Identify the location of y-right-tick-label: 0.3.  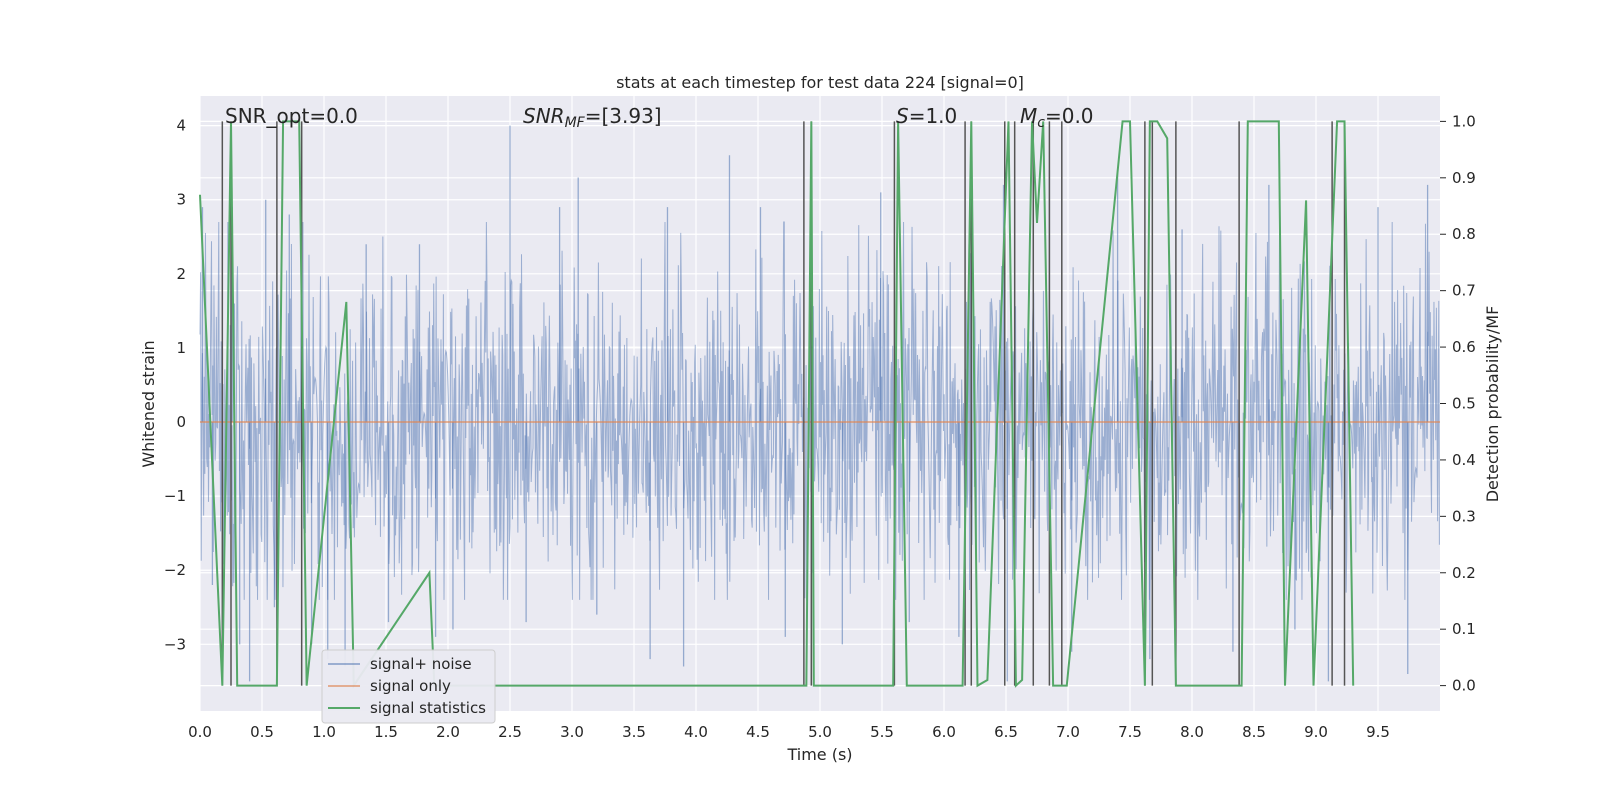
(1464, 516).